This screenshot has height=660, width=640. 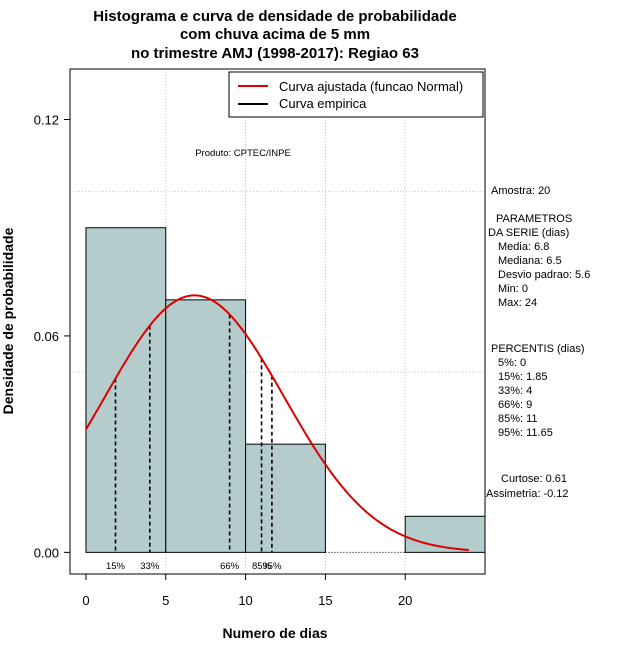 What do you see at coordinates (46, 552) in the screenshot?
I see `y-tick-label-0: 0.00` at bounding box center [46, 552].